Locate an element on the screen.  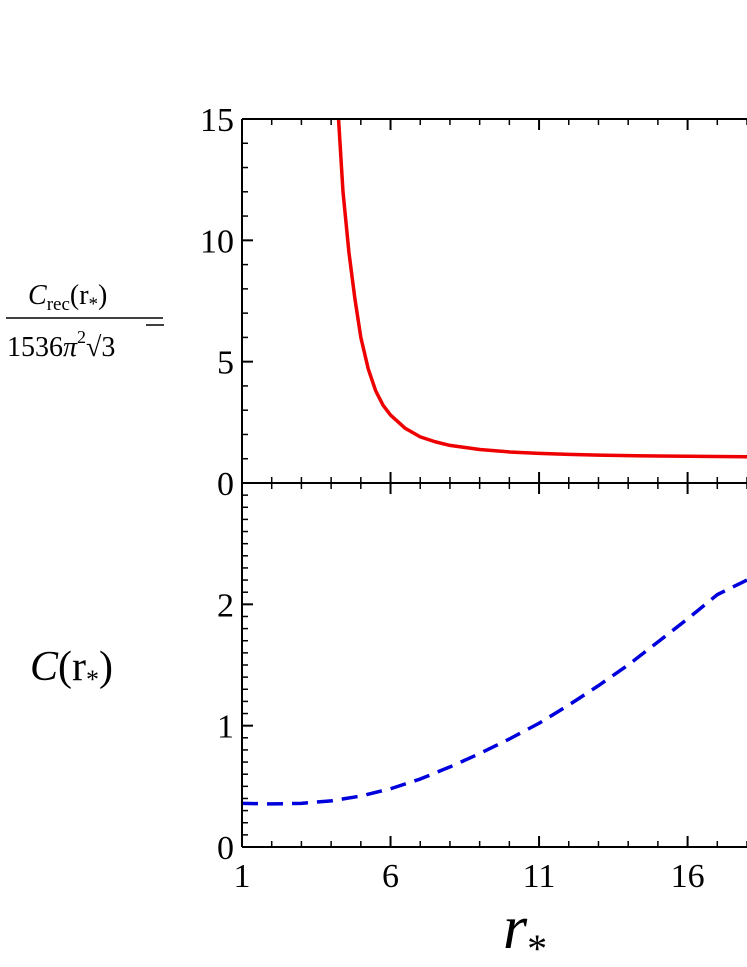
bottom-y-tick-label: 2 is located at coordinates (225, 605).